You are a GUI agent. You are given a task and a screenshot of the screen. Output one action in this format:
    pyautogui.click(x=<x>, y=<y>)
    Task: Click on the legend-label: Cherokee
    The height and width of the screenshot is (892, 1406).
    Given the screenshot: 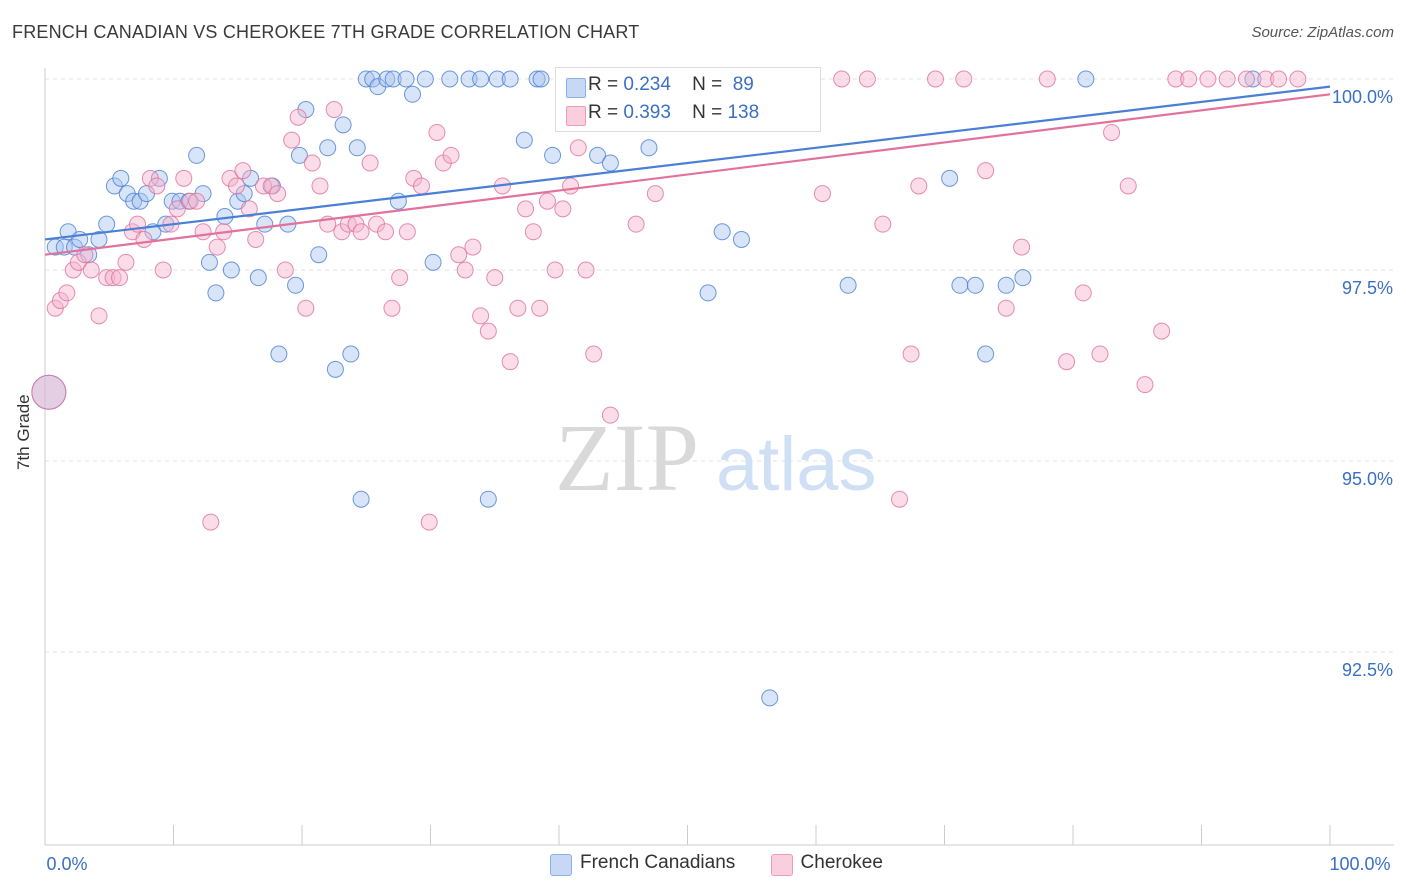 What is the action you would take?
    pyautogui.click(x=841, y=862)
    